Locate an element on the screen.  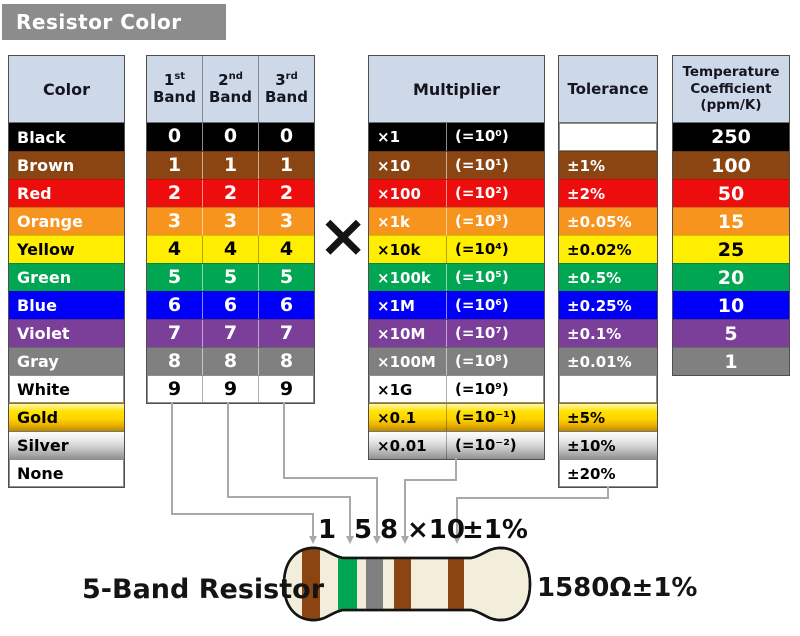
color-row-red: Red is located at coordinates (66, 193).